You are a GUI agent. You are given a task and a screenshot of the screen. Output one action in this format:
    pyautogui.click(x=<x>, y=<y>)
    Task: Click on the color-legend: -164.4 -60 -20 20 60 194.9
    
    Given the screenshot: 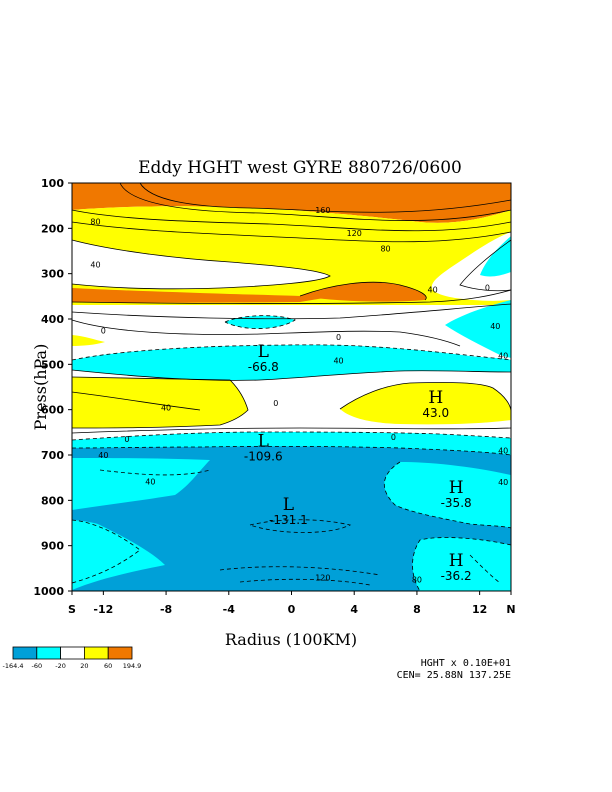 What is the action you would take?
    pyautogui.click(x=72, y=658)
    